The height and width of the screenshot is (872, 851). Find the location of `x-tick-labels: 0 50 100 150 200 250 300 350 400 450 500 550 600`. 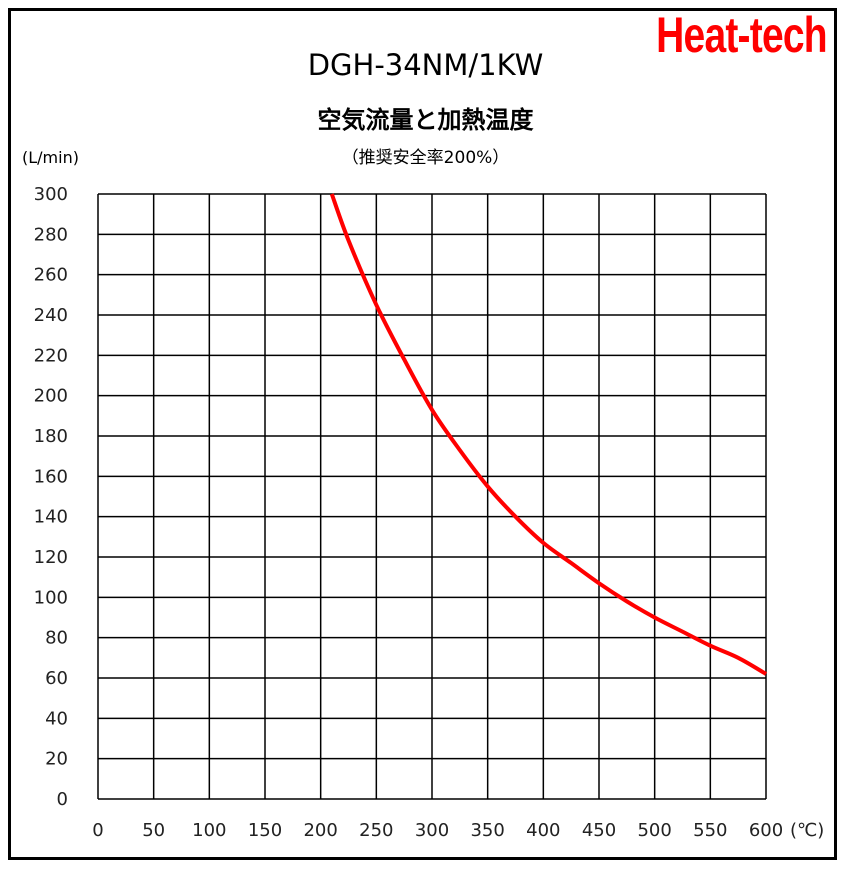

x-tick-labels: 0 50 100 150 200 250 300 350 400 450 500 550 600 is located at coordinates (437, 830).